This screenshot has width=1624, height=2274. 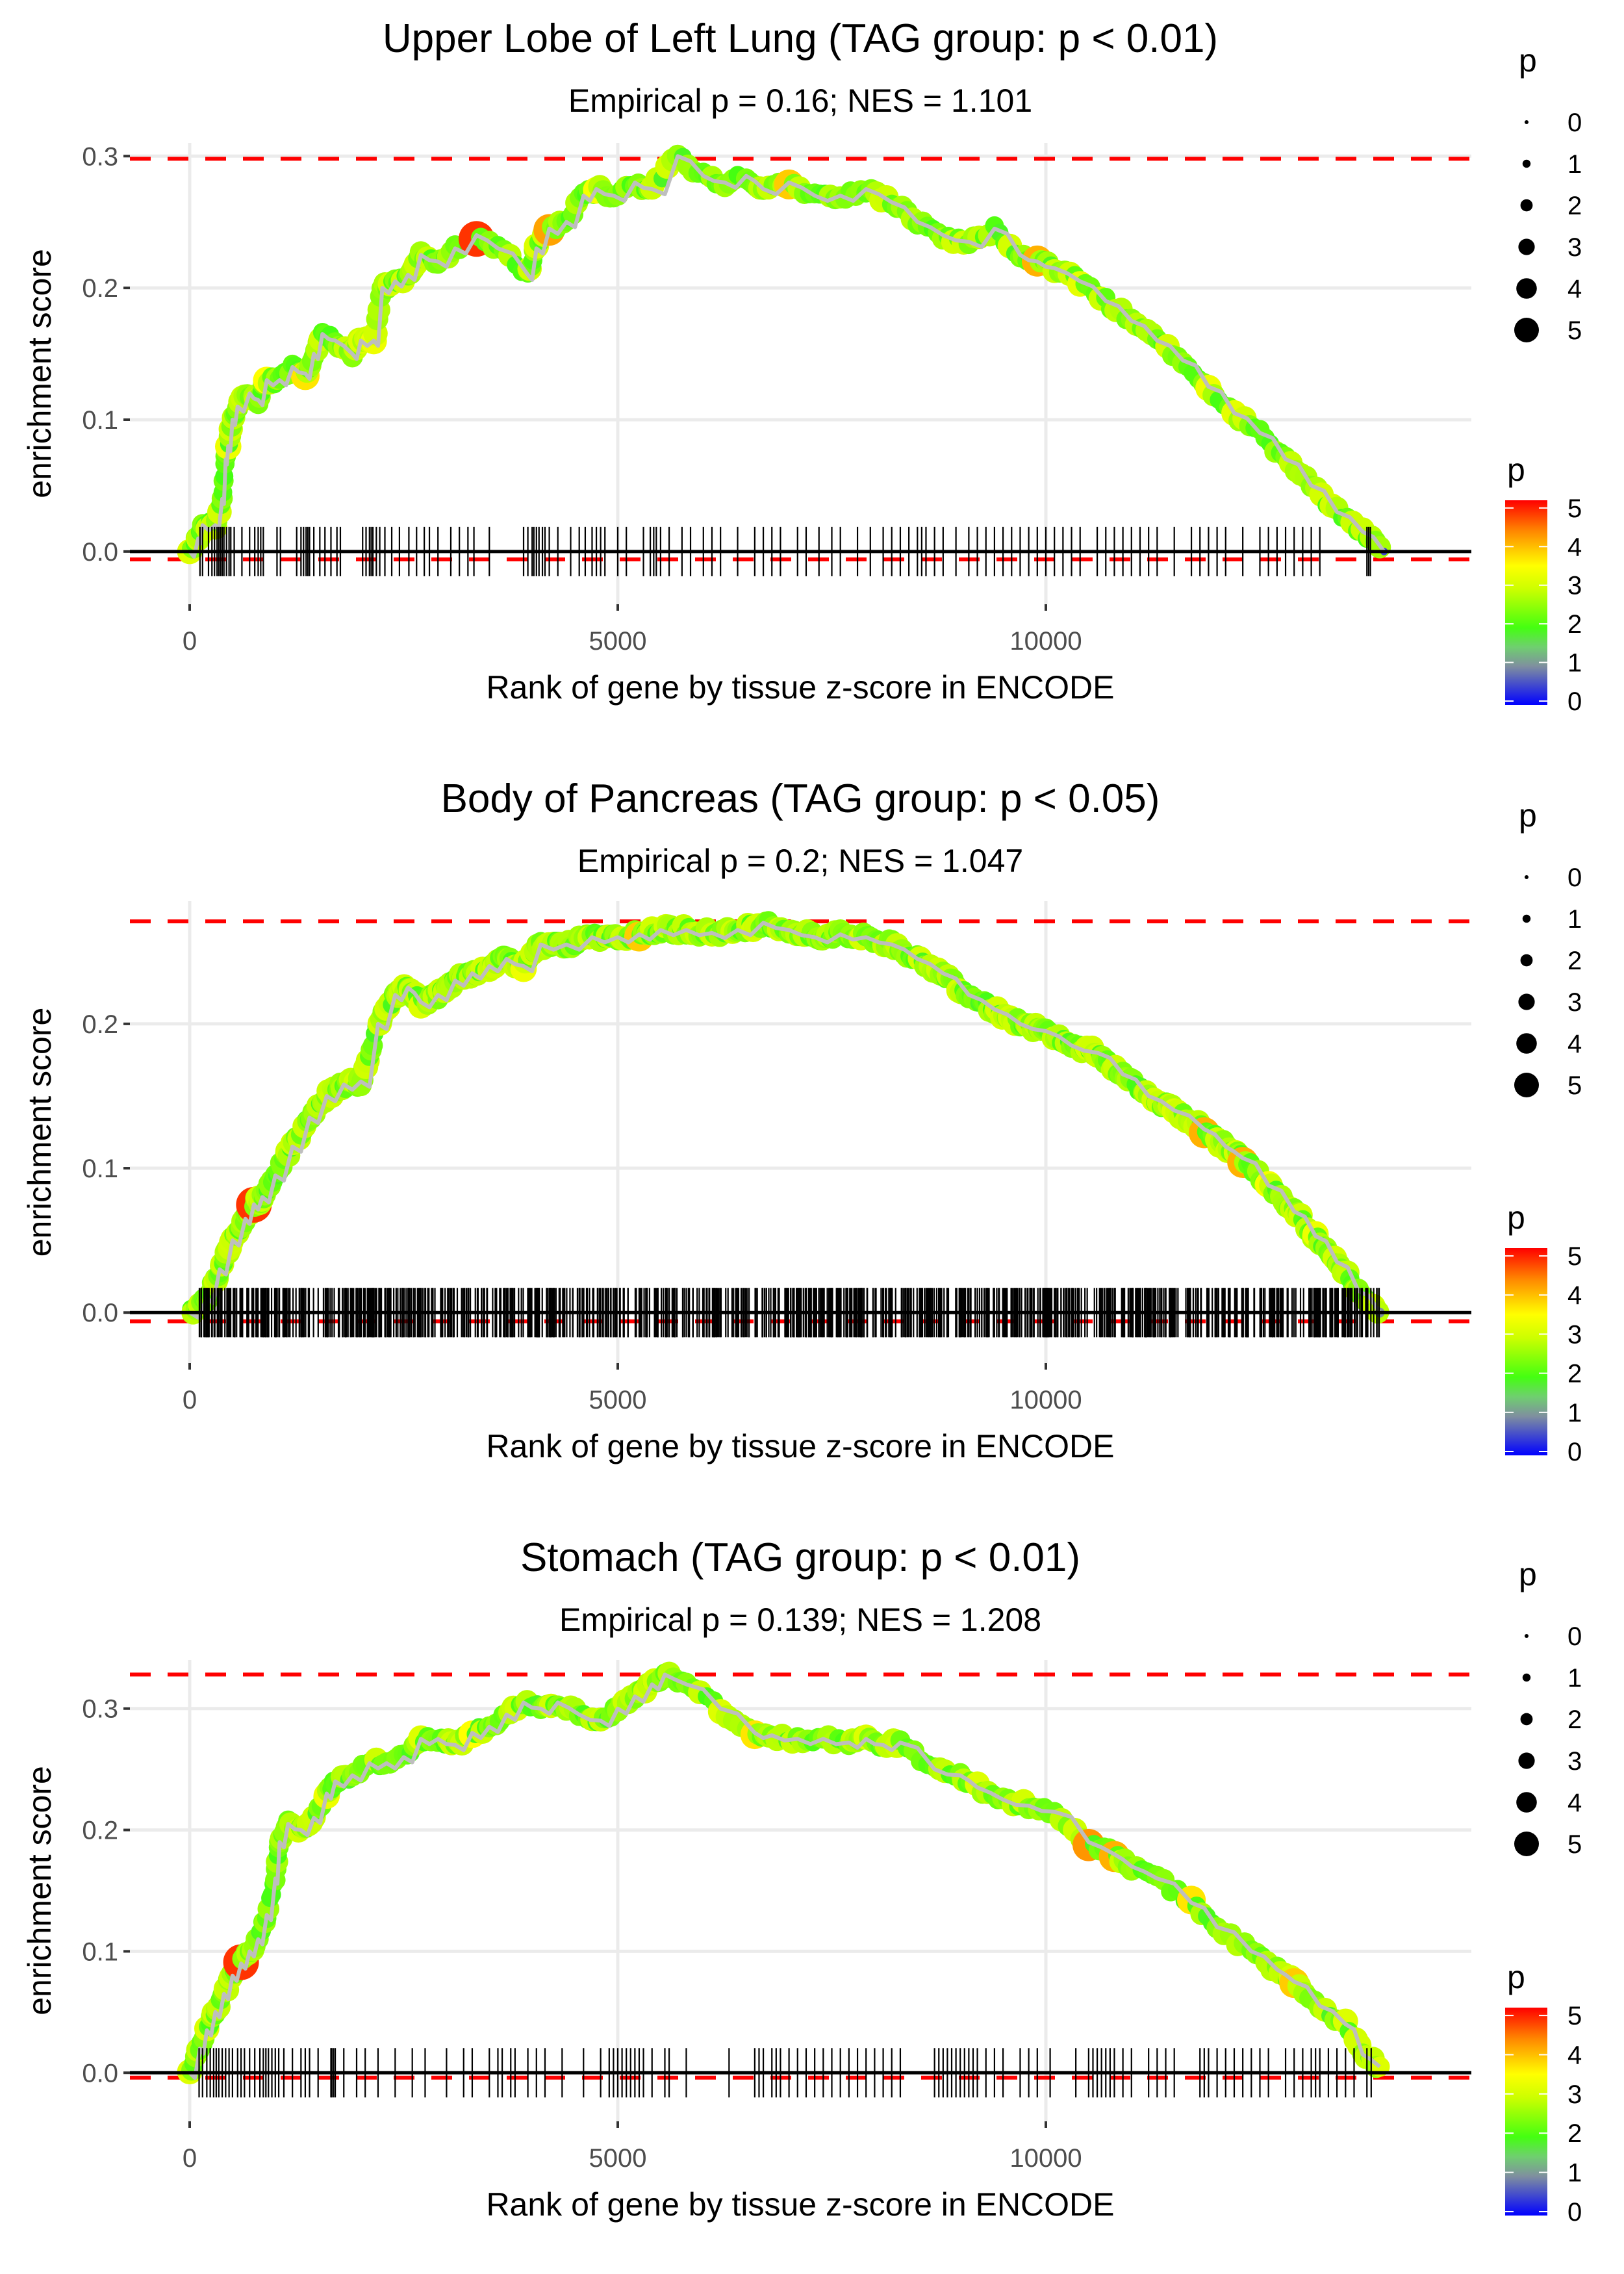 What do you see at coordinates (800, 1620) in the screenshot?
I see `chart-subtitle: Empirical p = 0.139; NES = 1.208` at bounding box center [800, 1620].